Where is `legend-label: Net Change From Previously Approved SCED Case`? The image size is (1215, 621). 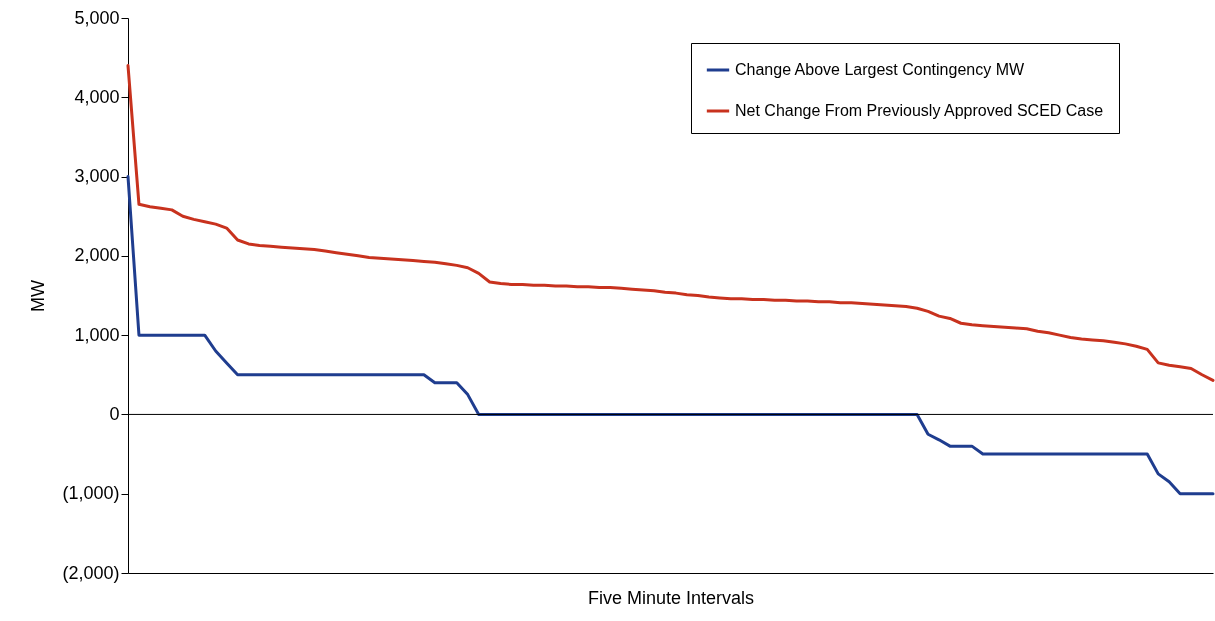
legend-label: Net Change From Previously Approved SCED Case is located at coordinates (919, 110).